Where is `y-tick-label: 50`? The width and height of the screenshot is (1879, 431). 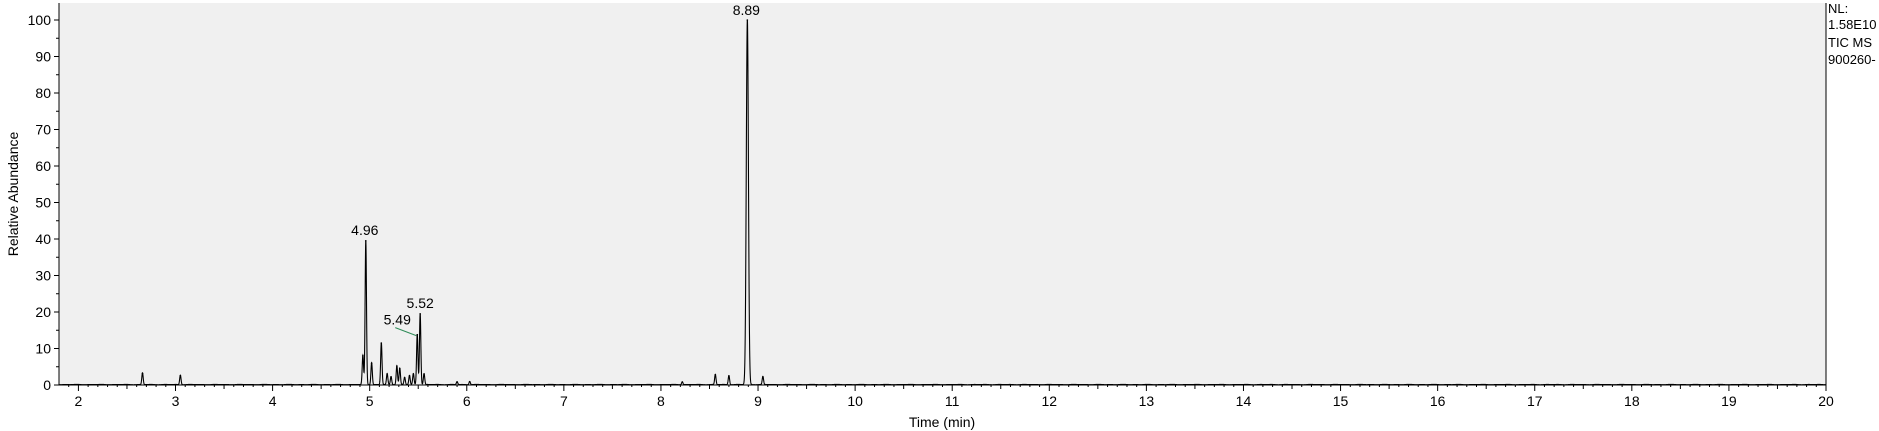
y-tick-label: 50 is located at coordinates (43, 203).